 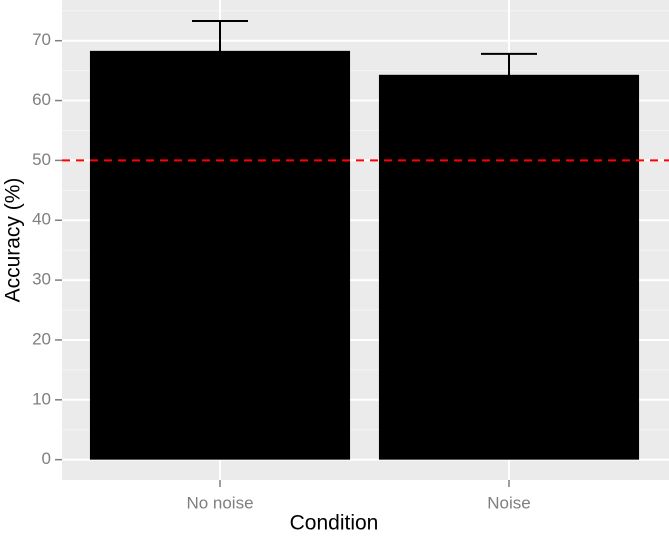 I want to click on y-tick-label: 60, so click(x=41, y=99).